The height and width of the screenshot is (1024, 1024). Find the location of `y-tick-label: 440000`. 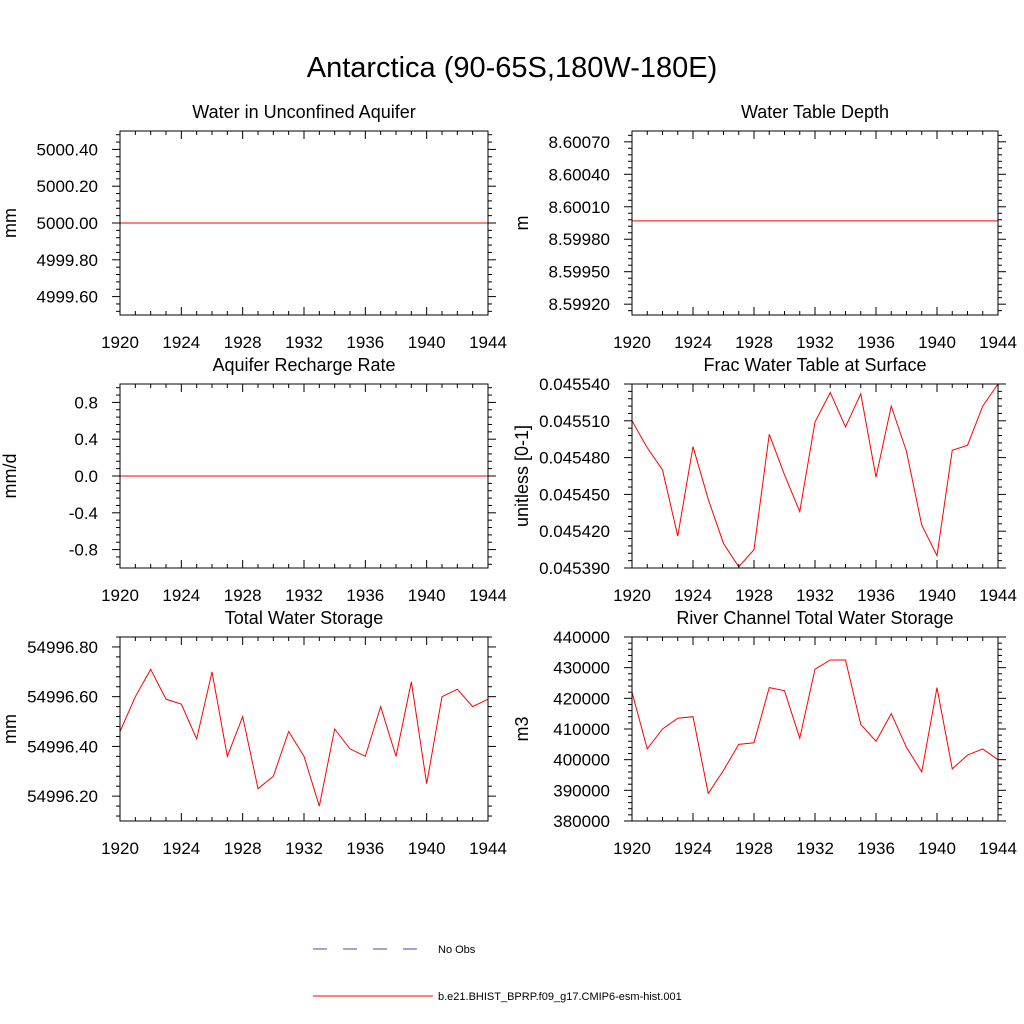

y-tick-label: 440000 is located at coordinates (581, 637).